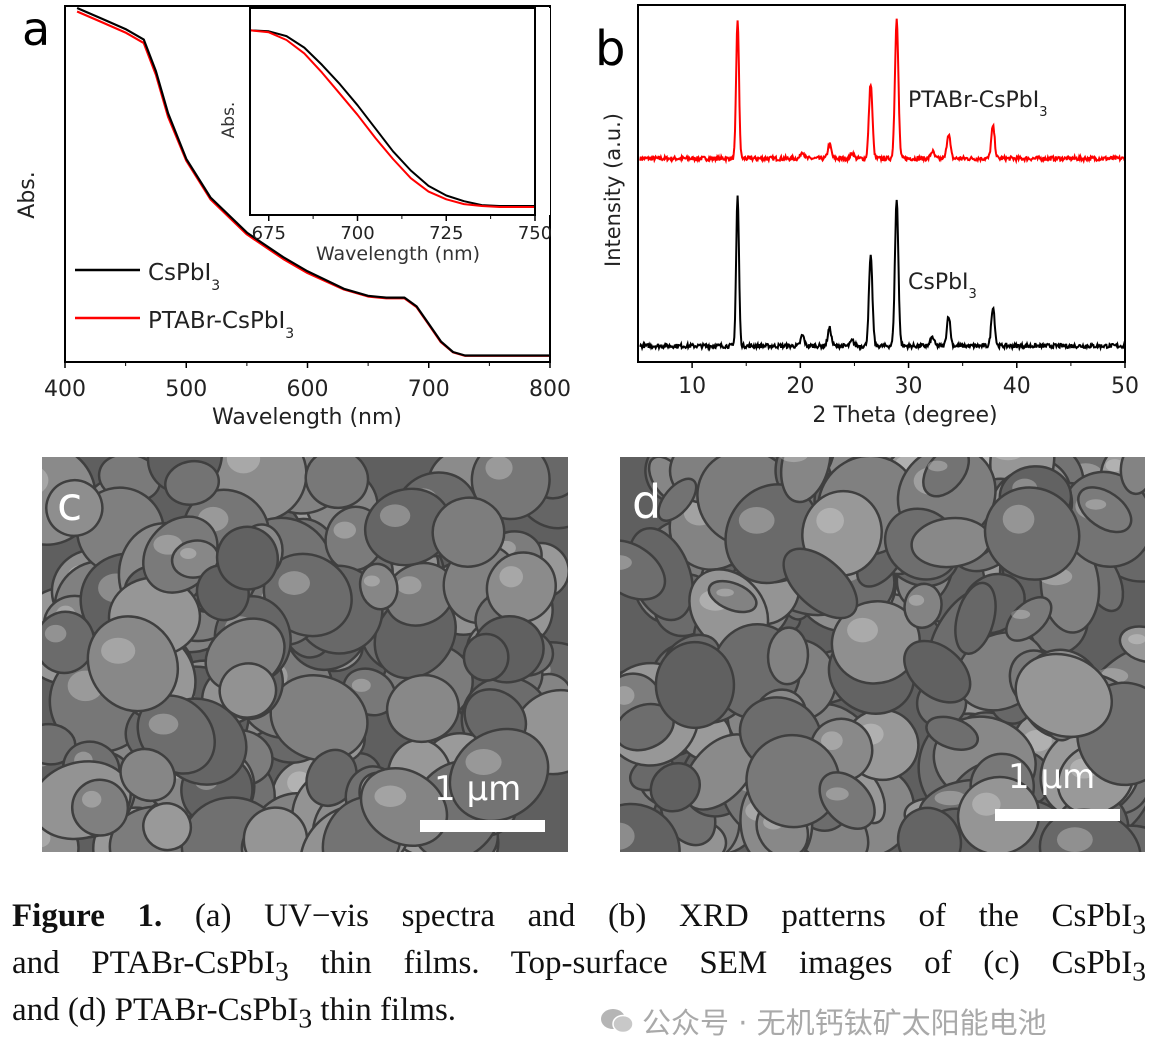  I want to click on legend-label-ptabr-cspbi3: PTABr-CsPbI3, so click(221, 325).